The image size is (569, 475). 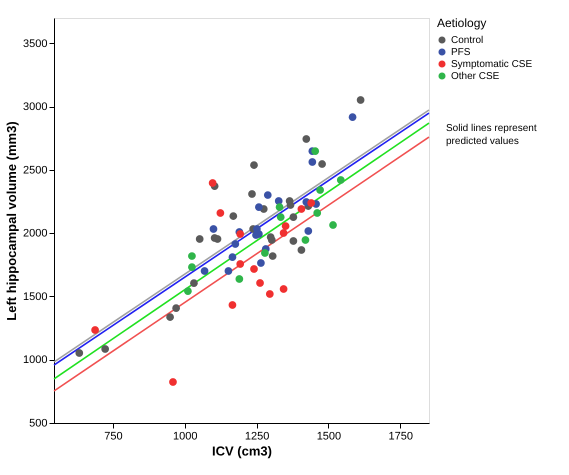 I want to click on legend-title: Aetiology, so click(x=461, y=23).